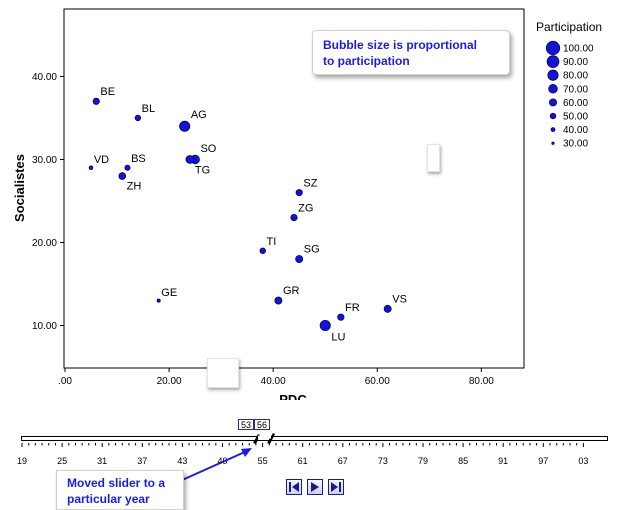  Describe the element at coordinates (185, 126) in the screenshot. I see `bubble-ag` at that location.